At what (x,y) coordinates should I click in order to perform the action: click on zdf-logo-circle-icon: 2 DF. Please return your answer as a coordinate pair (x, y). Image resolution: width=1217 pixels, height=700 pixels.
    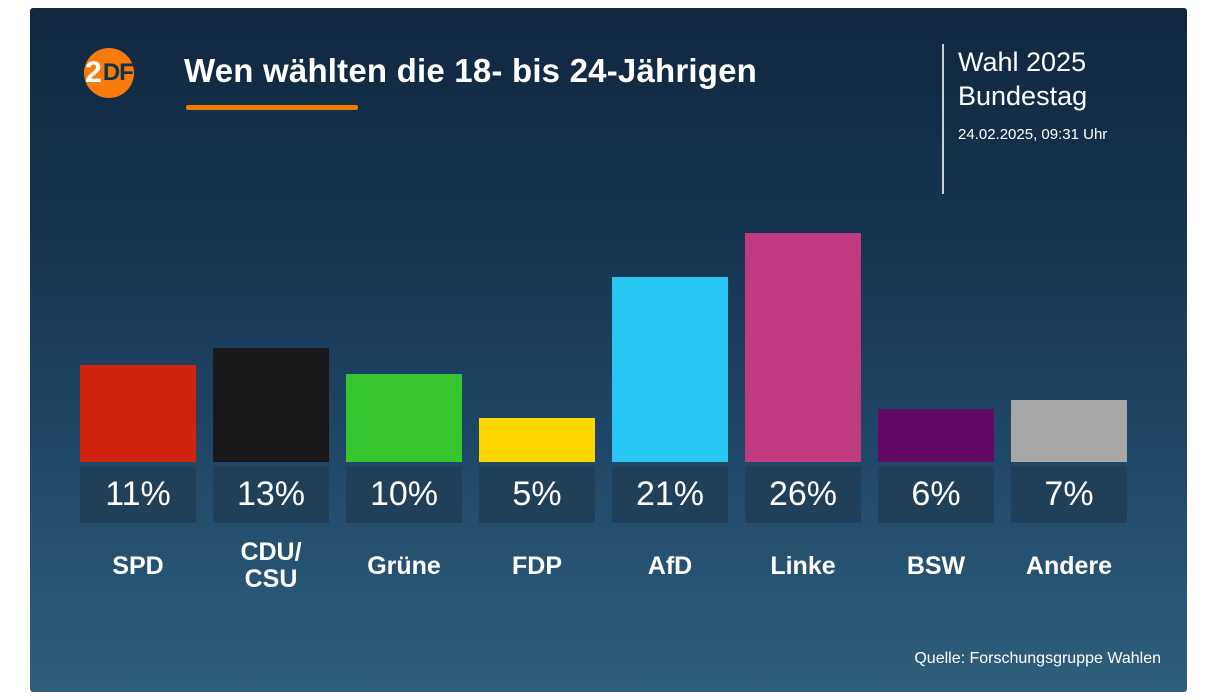
    Looking at the image, I should click on (109, 73).